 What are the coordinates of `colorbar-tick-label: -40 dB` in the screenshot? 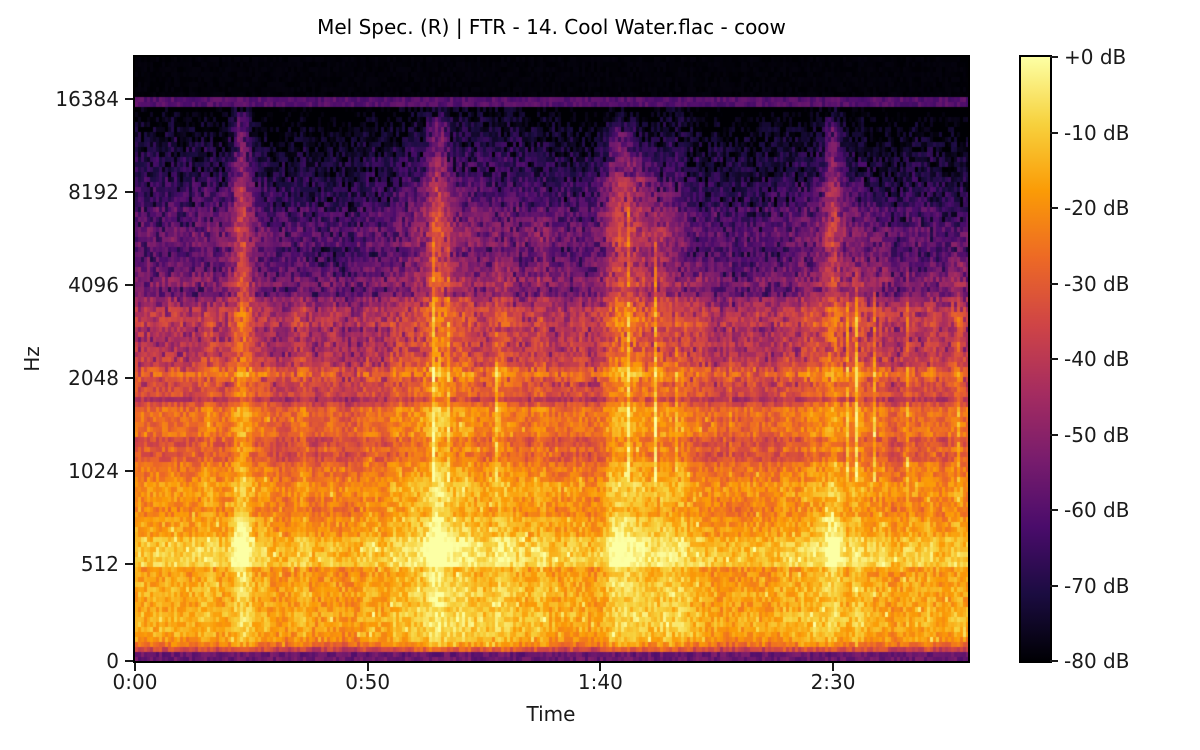 It's located at (1097, 359).